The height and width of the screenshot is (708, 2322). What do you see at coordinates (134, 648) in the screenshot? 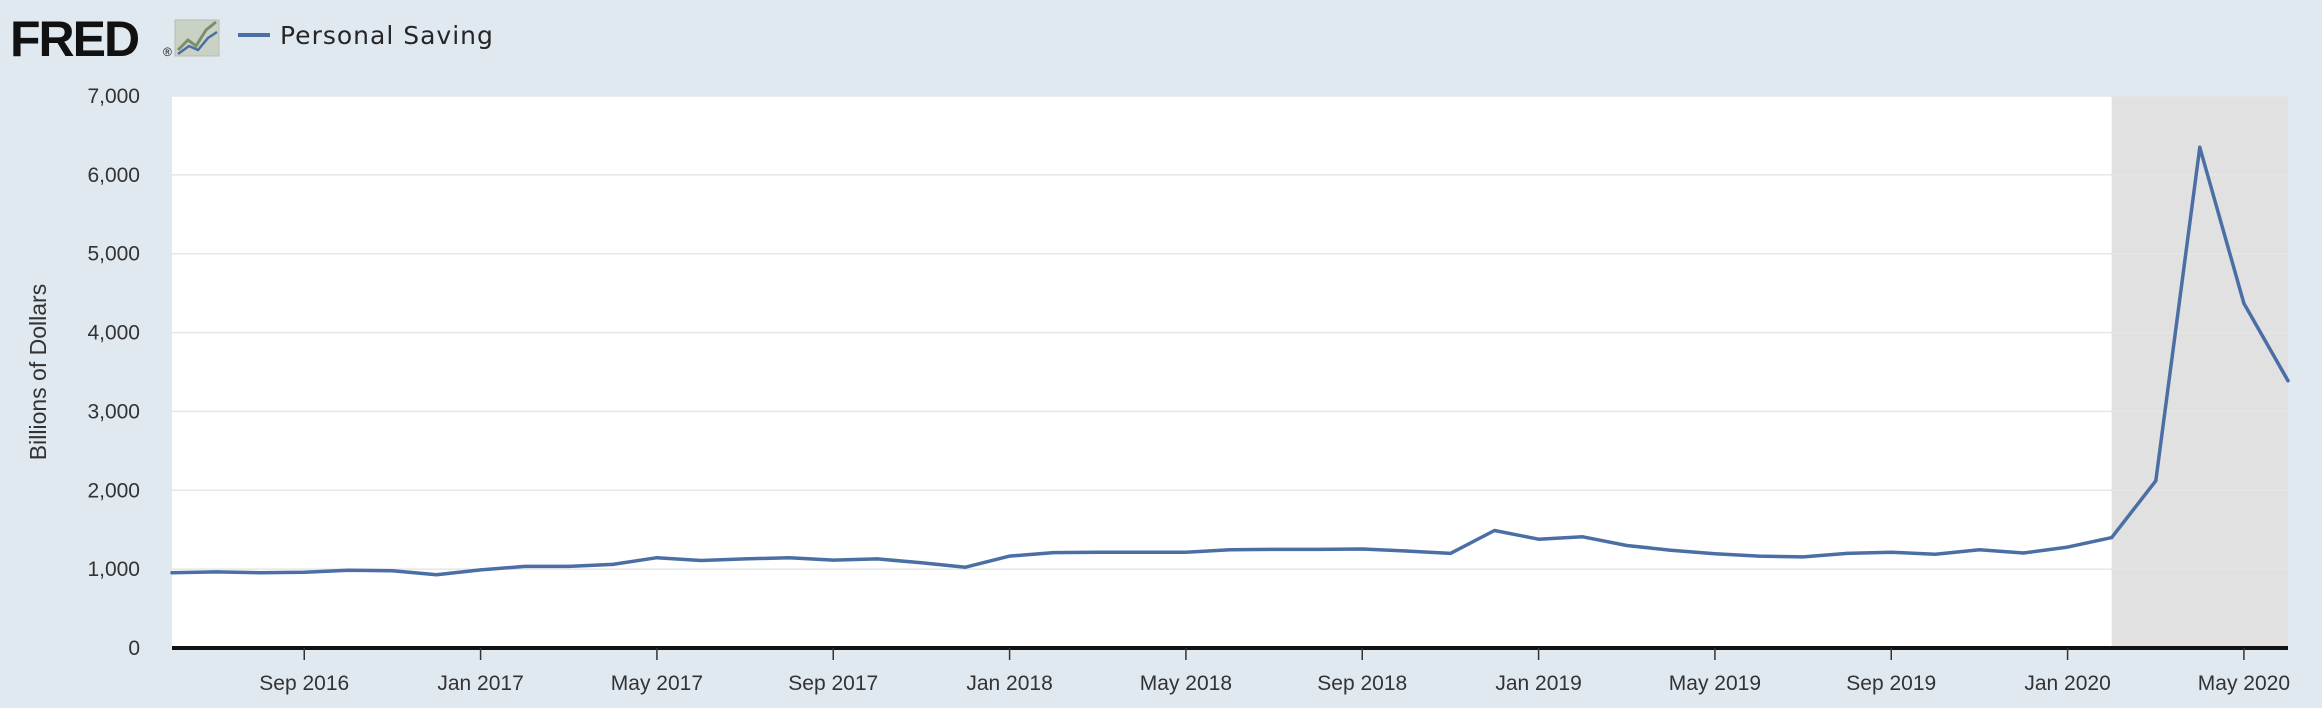
I see `y-tick-label: 0` at bounding box center [134, 648].